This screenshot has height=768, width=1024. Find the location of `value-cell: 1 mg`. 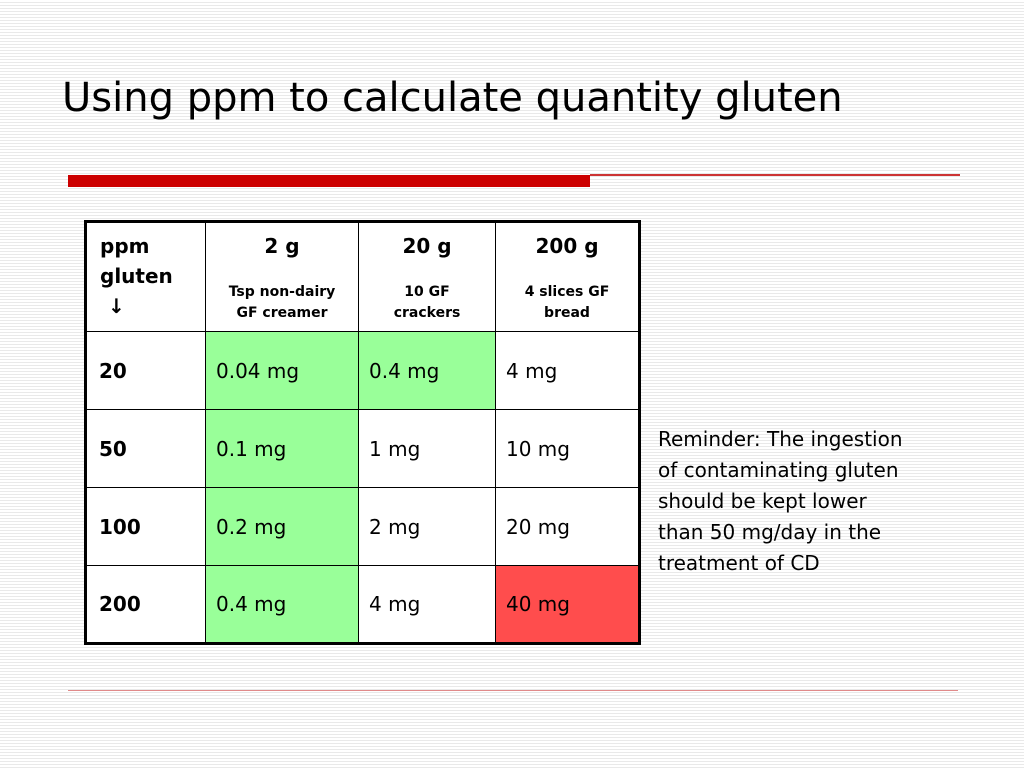

value-cell: 1 mg is located at coordinates (427, 448).